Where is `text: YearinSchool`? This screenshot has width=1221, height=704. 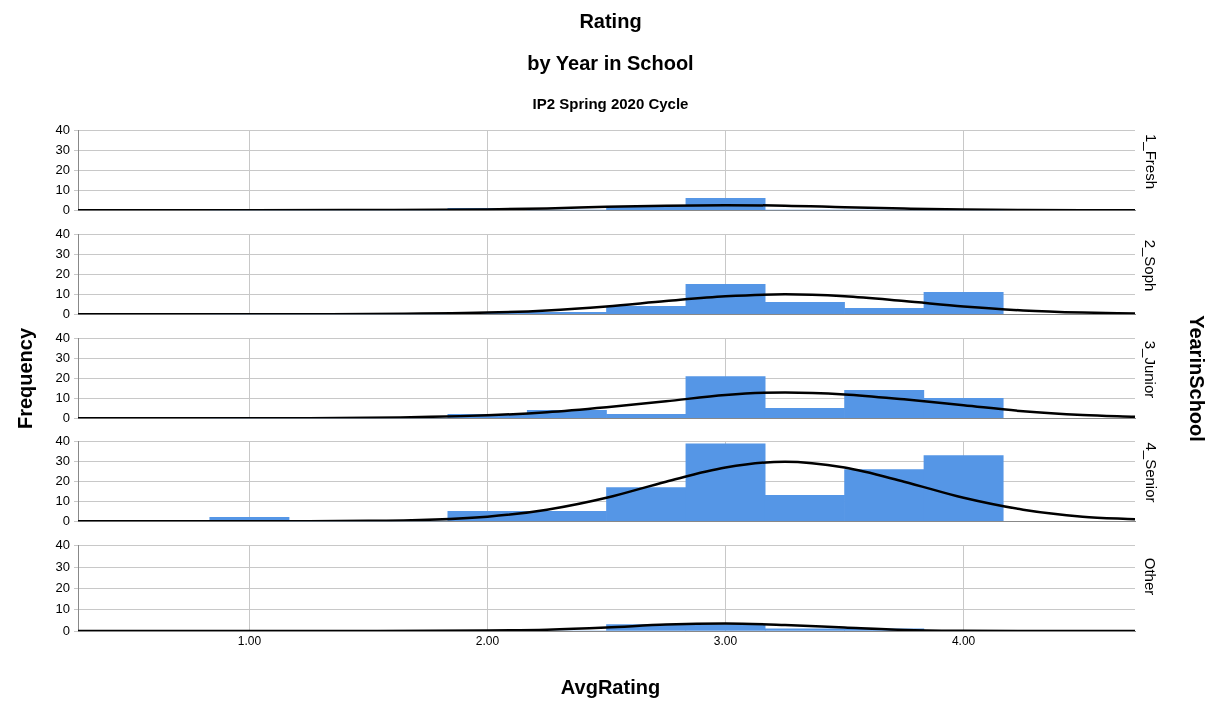
text: YearinSchool is located at coordinates (1196, 378).